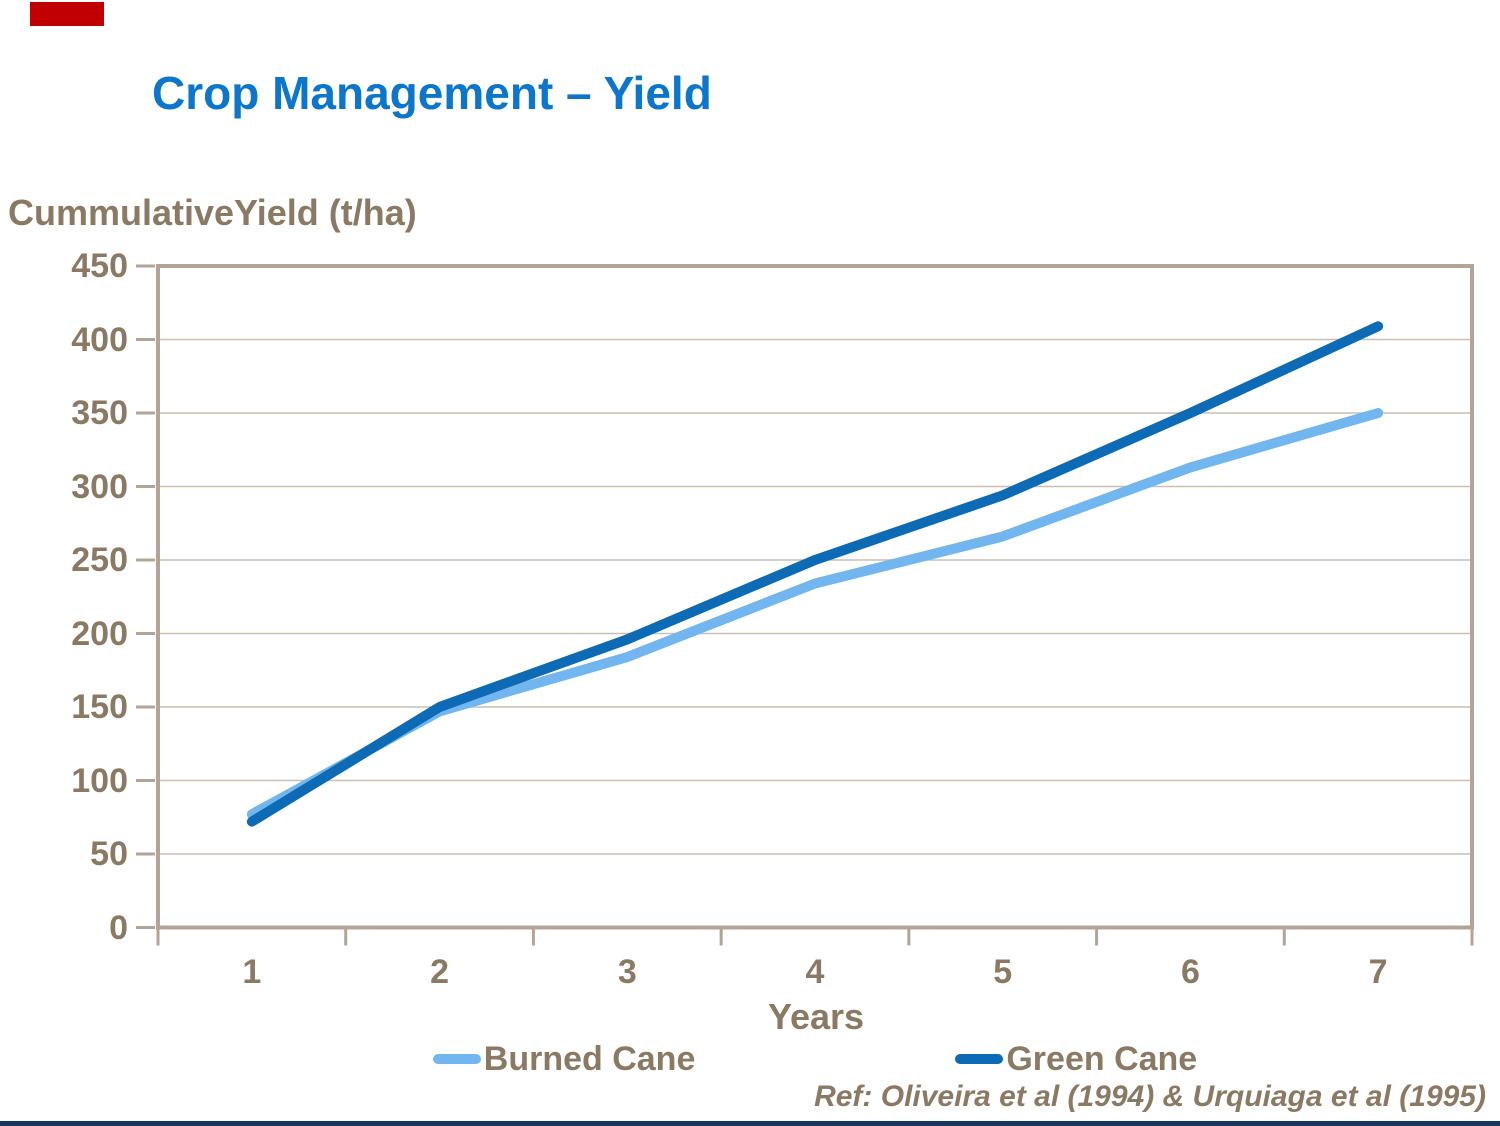  What do you see at coordinates (99, 339) in the screenshot?
I see `y-tick-label: 400` at bounding box center [99, 339].